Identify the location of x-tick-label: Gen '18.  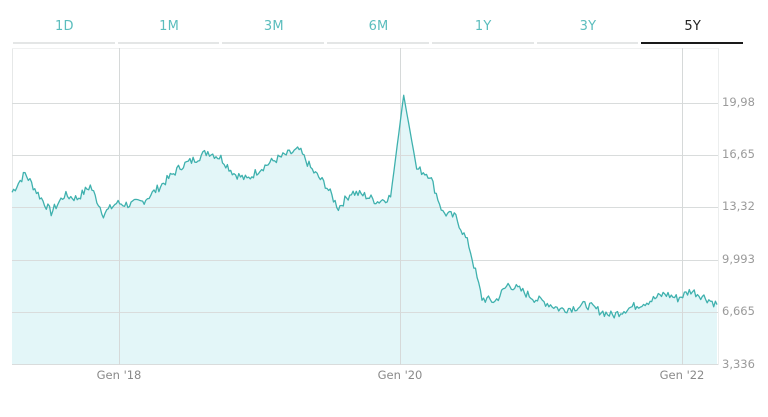
(119, 375).